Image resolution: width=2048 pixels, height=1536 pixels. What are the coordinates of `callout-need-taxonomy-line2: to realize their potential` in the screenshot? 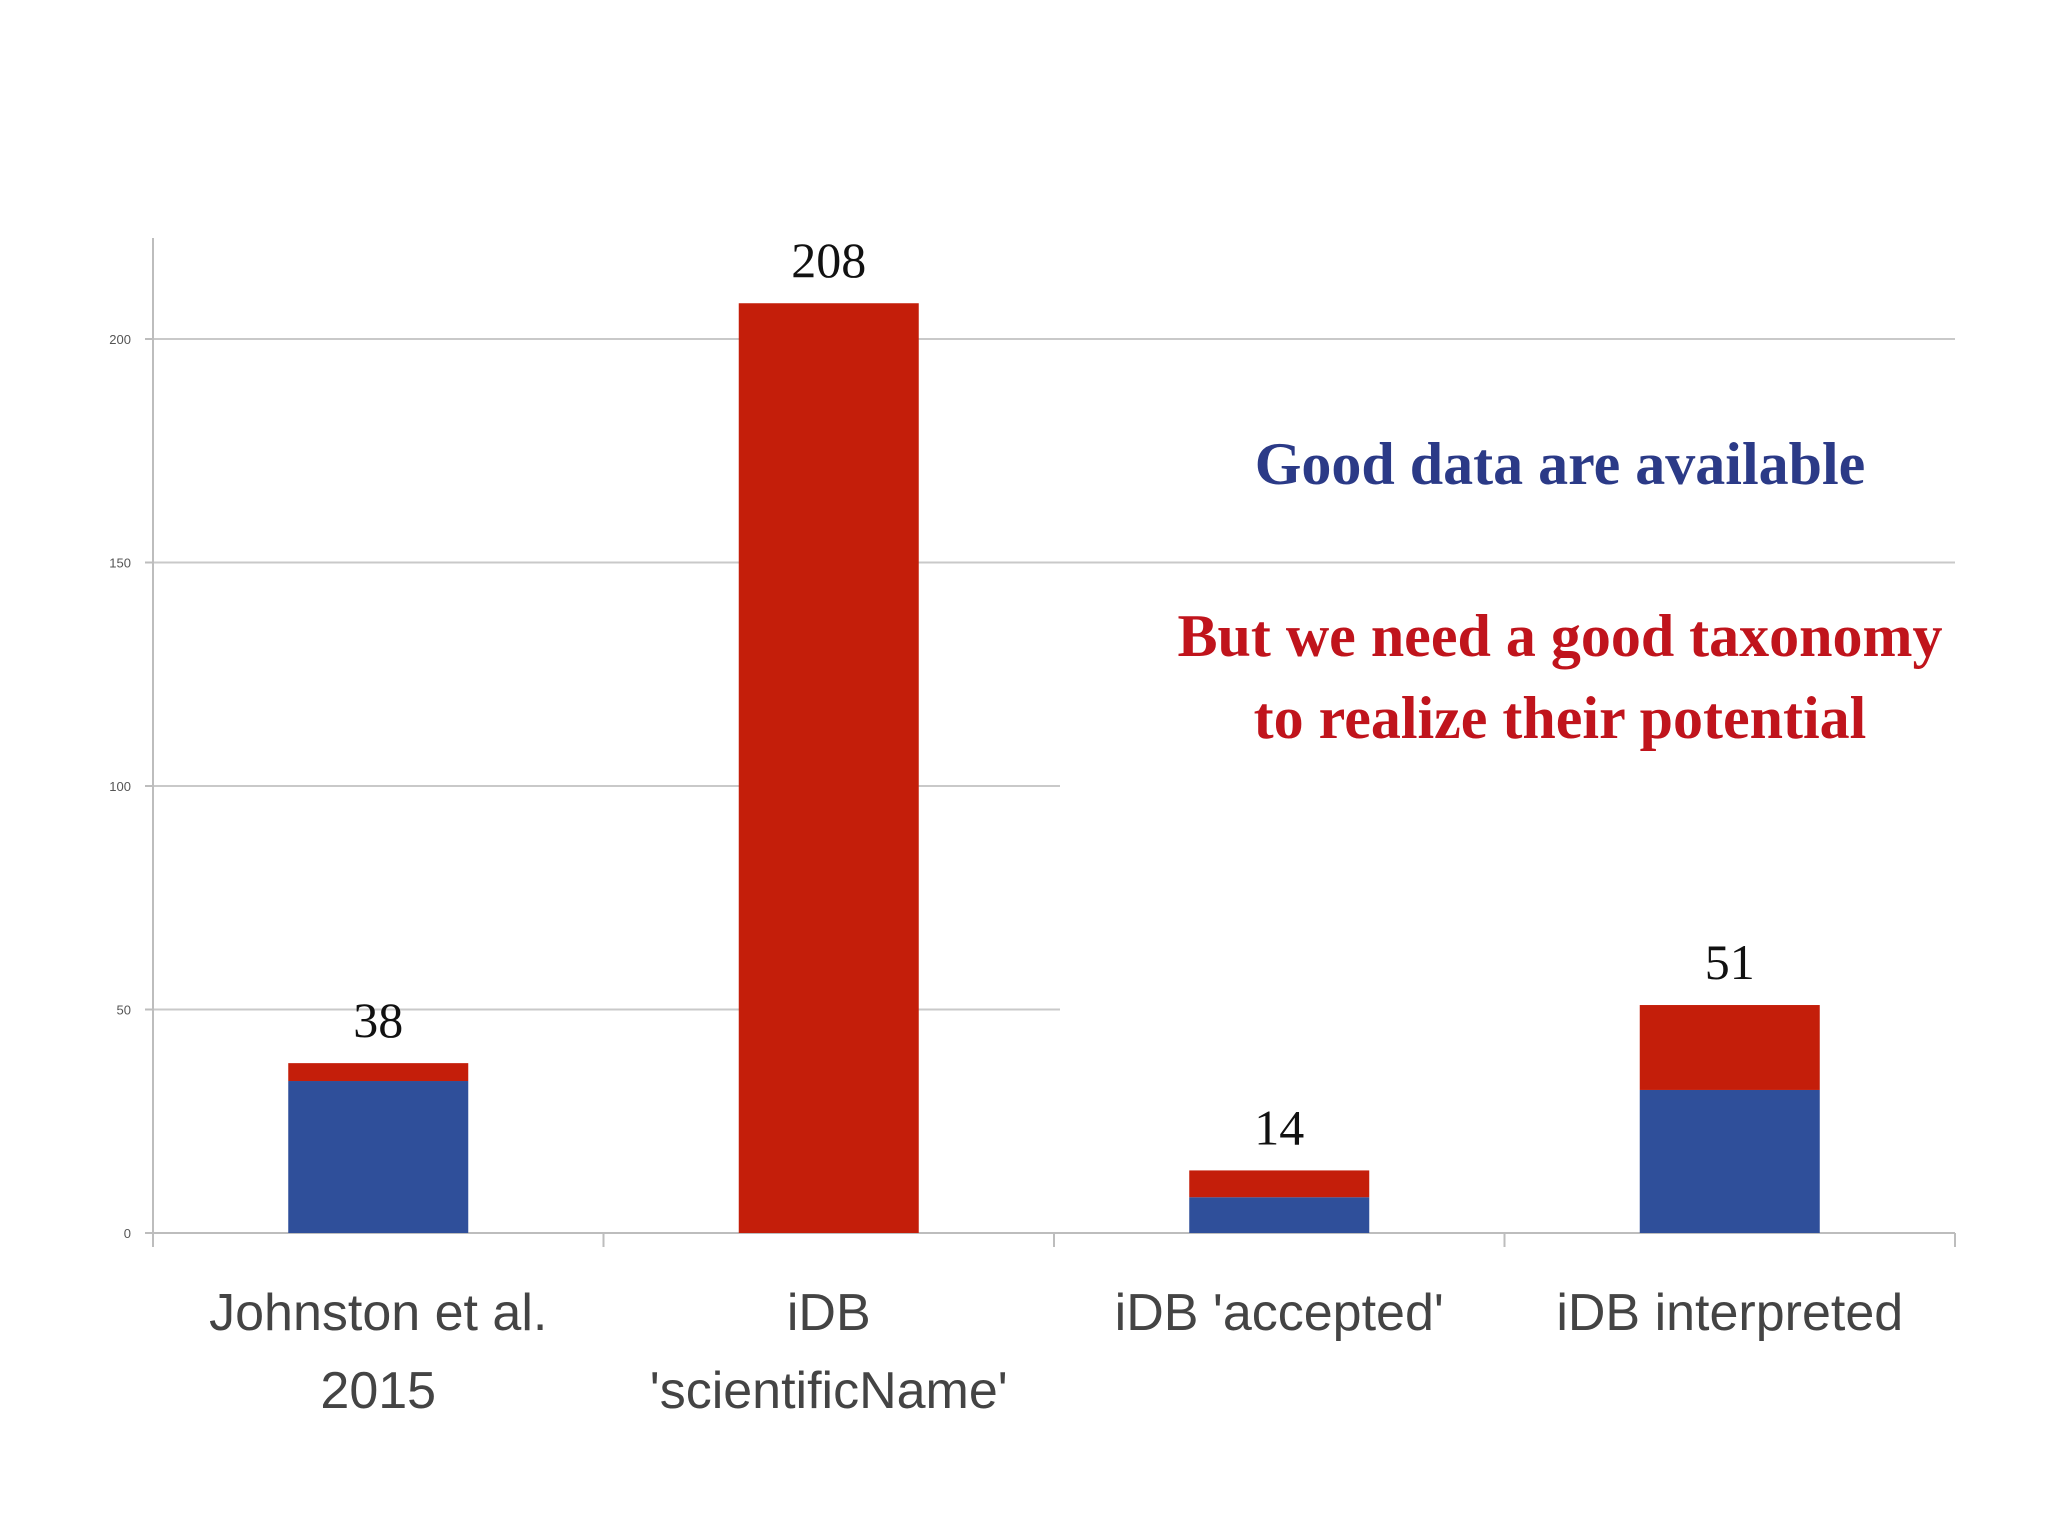 It's located at (1560, 718).